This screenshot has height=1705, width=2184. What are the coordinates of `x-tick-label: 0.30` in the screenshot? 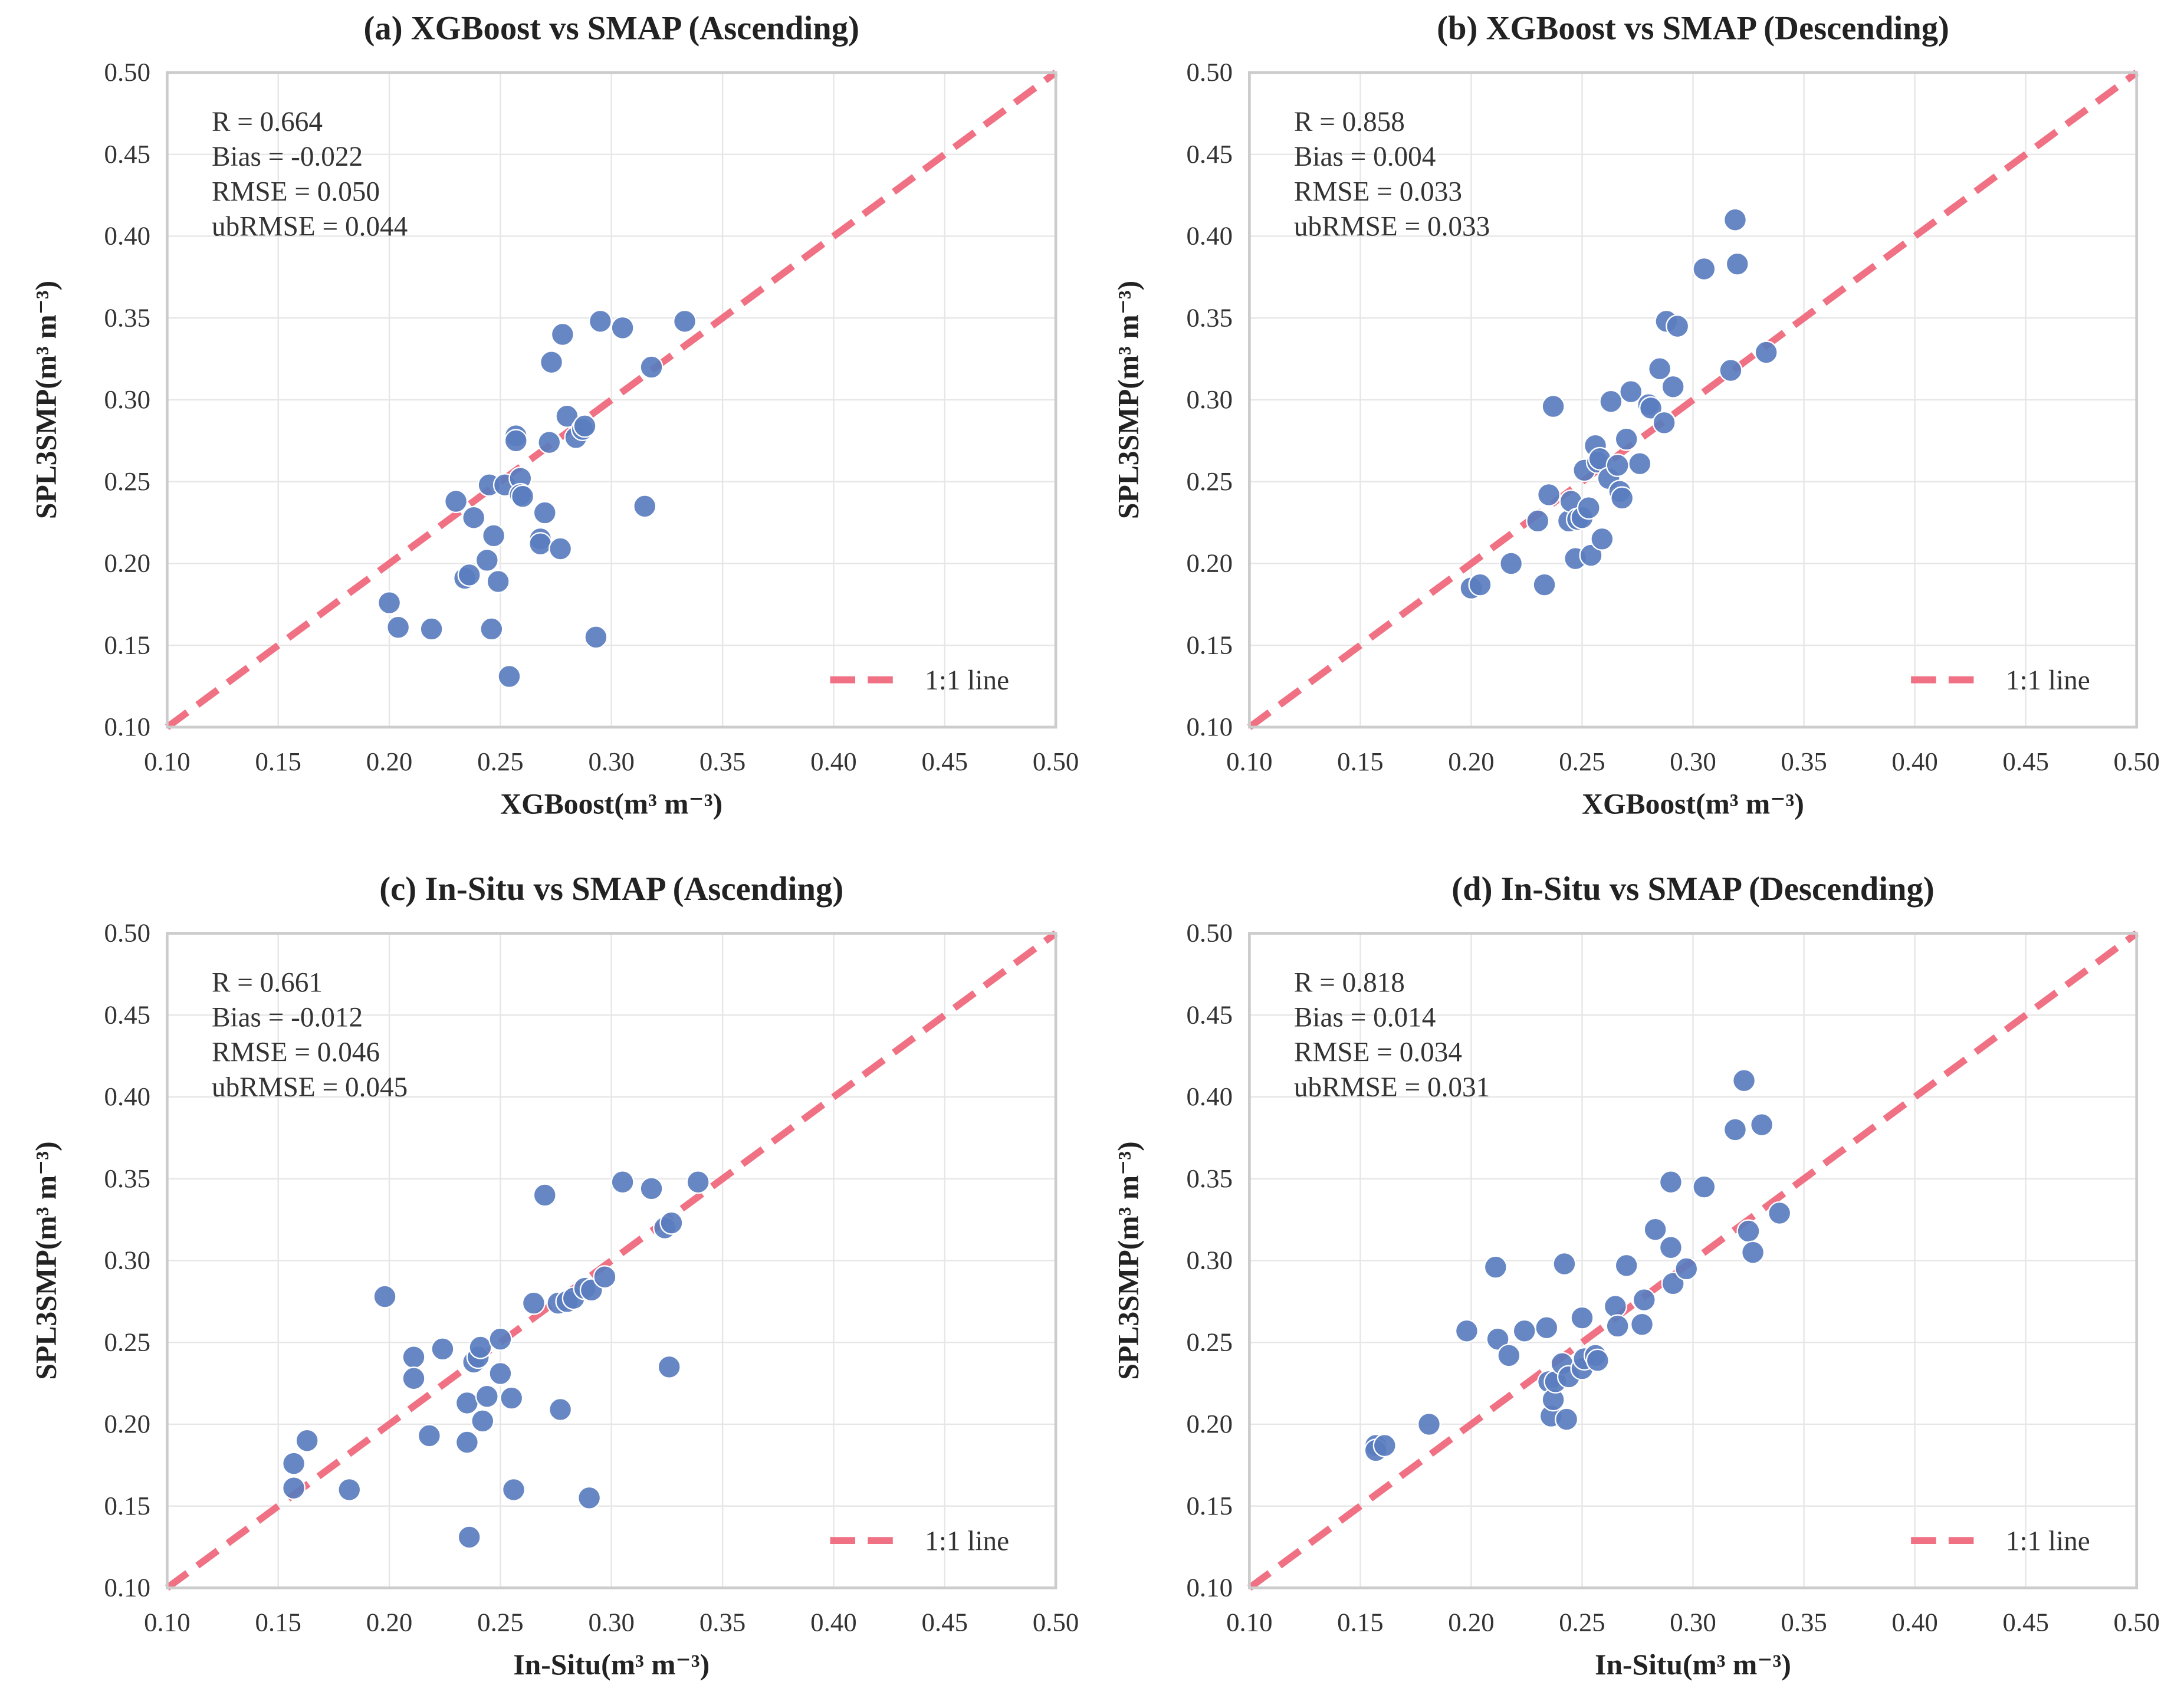 It's located at (1693, 761).